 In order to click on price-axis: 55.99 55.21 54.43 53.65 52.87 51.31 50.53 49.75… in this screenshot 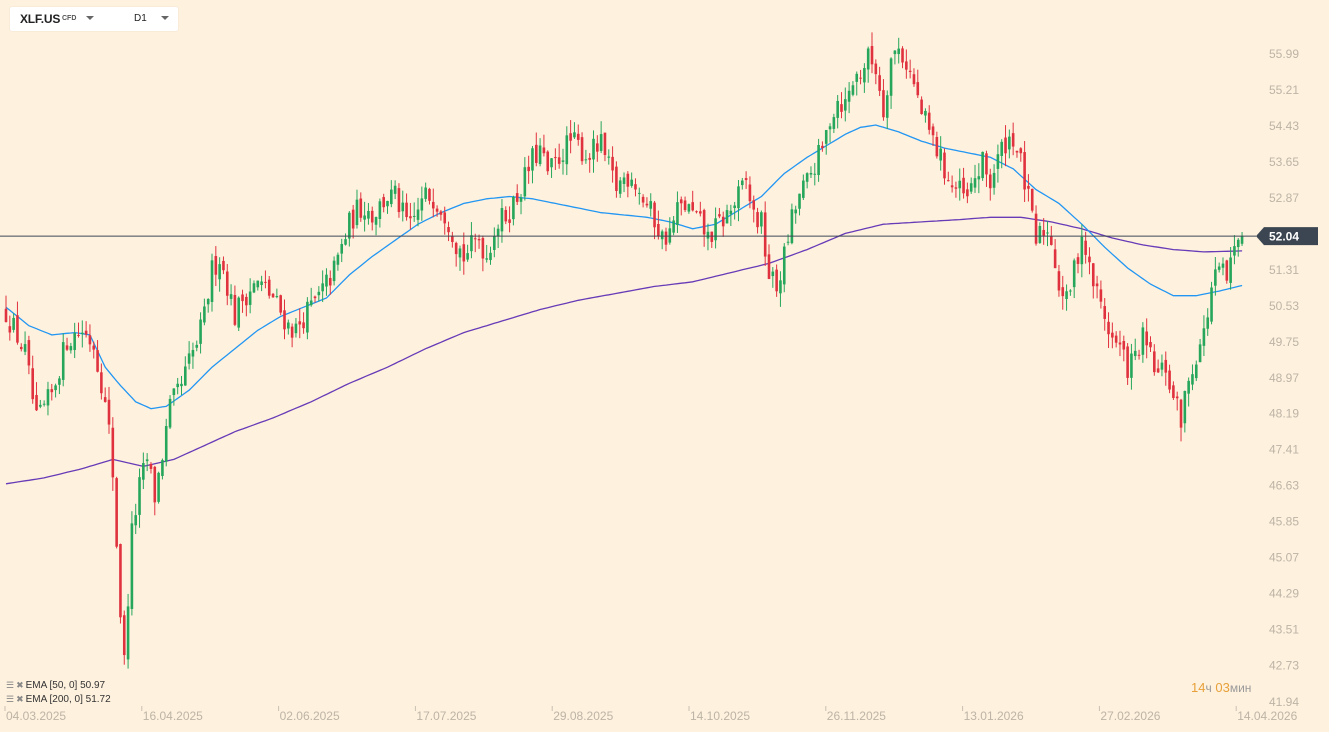, I will do `click(1284, 378)`.